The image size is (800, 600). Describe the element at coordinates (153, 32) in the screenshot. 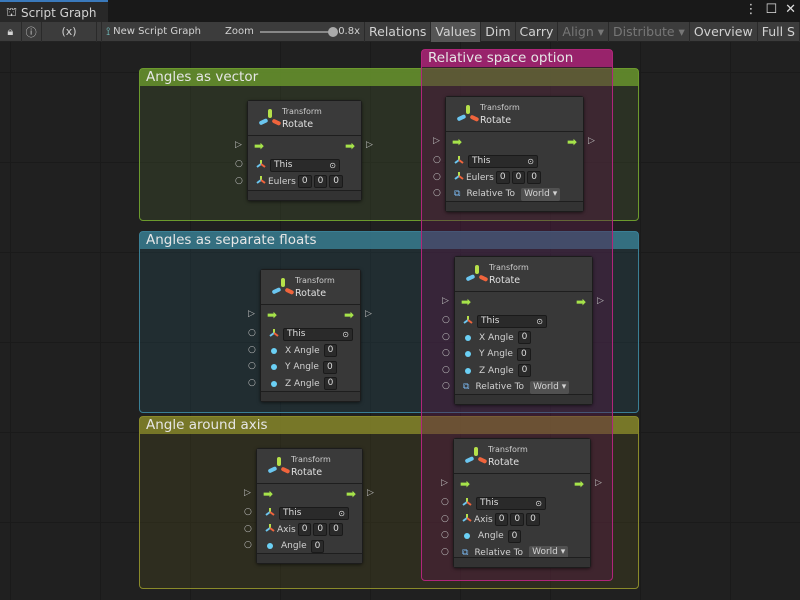

I see `new-script-graph-button: ⟟ New Script Graph` at that location.